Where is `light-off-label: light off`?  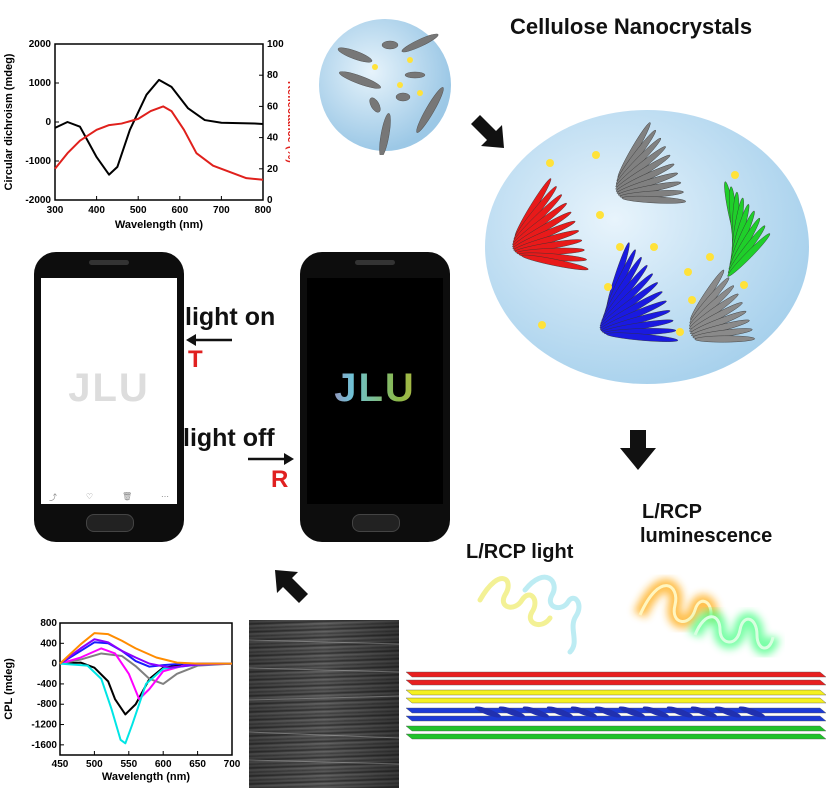 light-off-label: light off is located at coordinates (229, 438).